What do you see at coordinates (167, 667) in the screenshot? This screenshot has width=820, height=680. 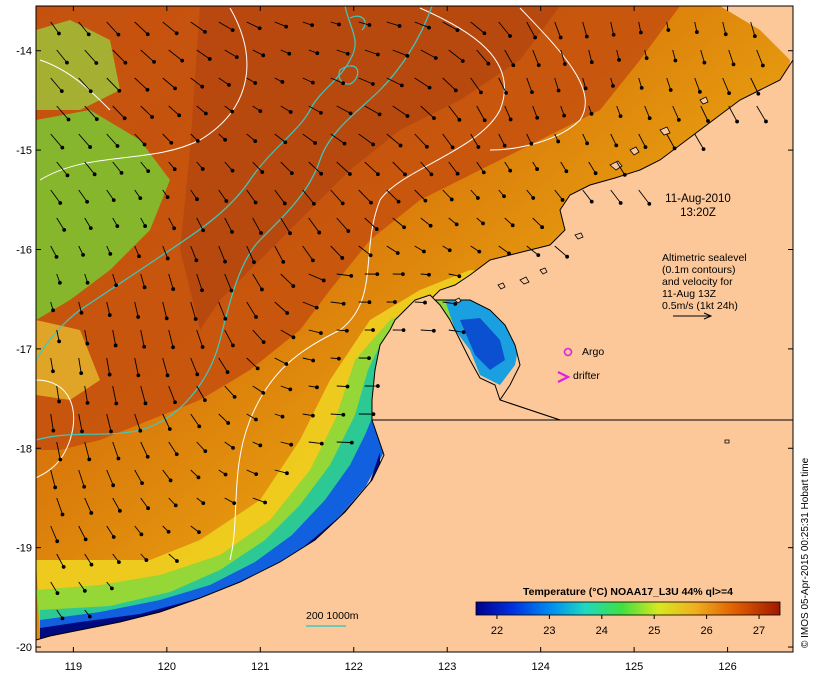 I see `lon-tick-label: 120` at bounding box center [167, 667].